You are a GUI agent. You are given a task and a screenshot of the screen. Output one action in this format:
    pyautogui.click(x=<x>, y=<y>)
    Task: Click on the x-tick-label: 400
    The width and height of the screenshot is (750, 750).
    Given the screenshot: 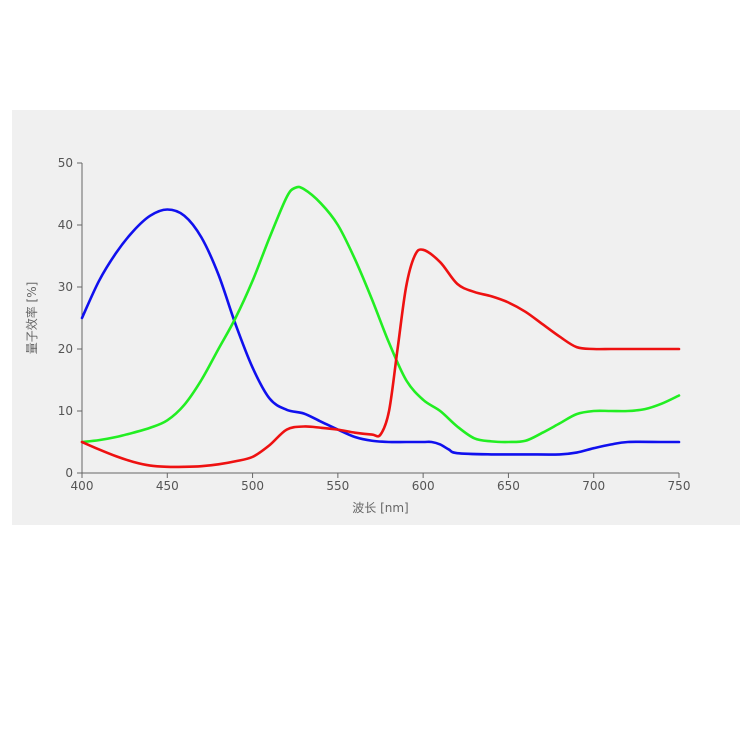 What is the action you would take?
    pyautogui.click(x=82, y=486)
    